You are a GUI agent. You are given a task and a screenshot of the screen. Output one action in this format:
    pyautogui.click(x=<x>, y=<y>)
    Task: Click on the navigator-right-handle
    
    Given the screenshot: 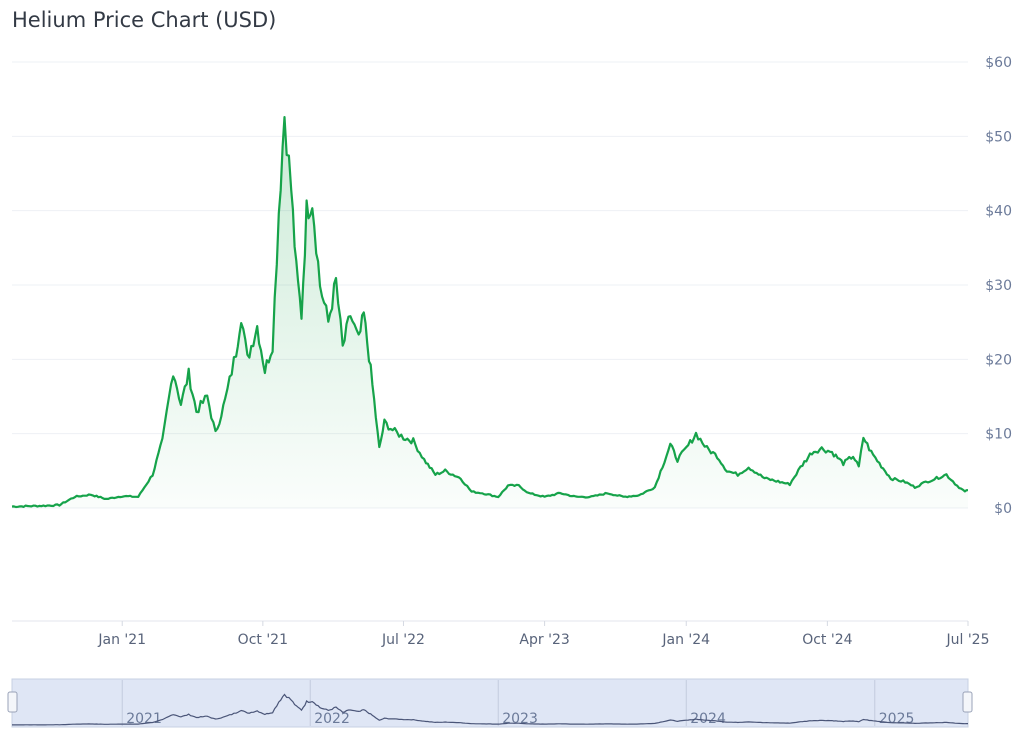 What is the action you would take?
    pyautogui.click(x=967, y=702)
    